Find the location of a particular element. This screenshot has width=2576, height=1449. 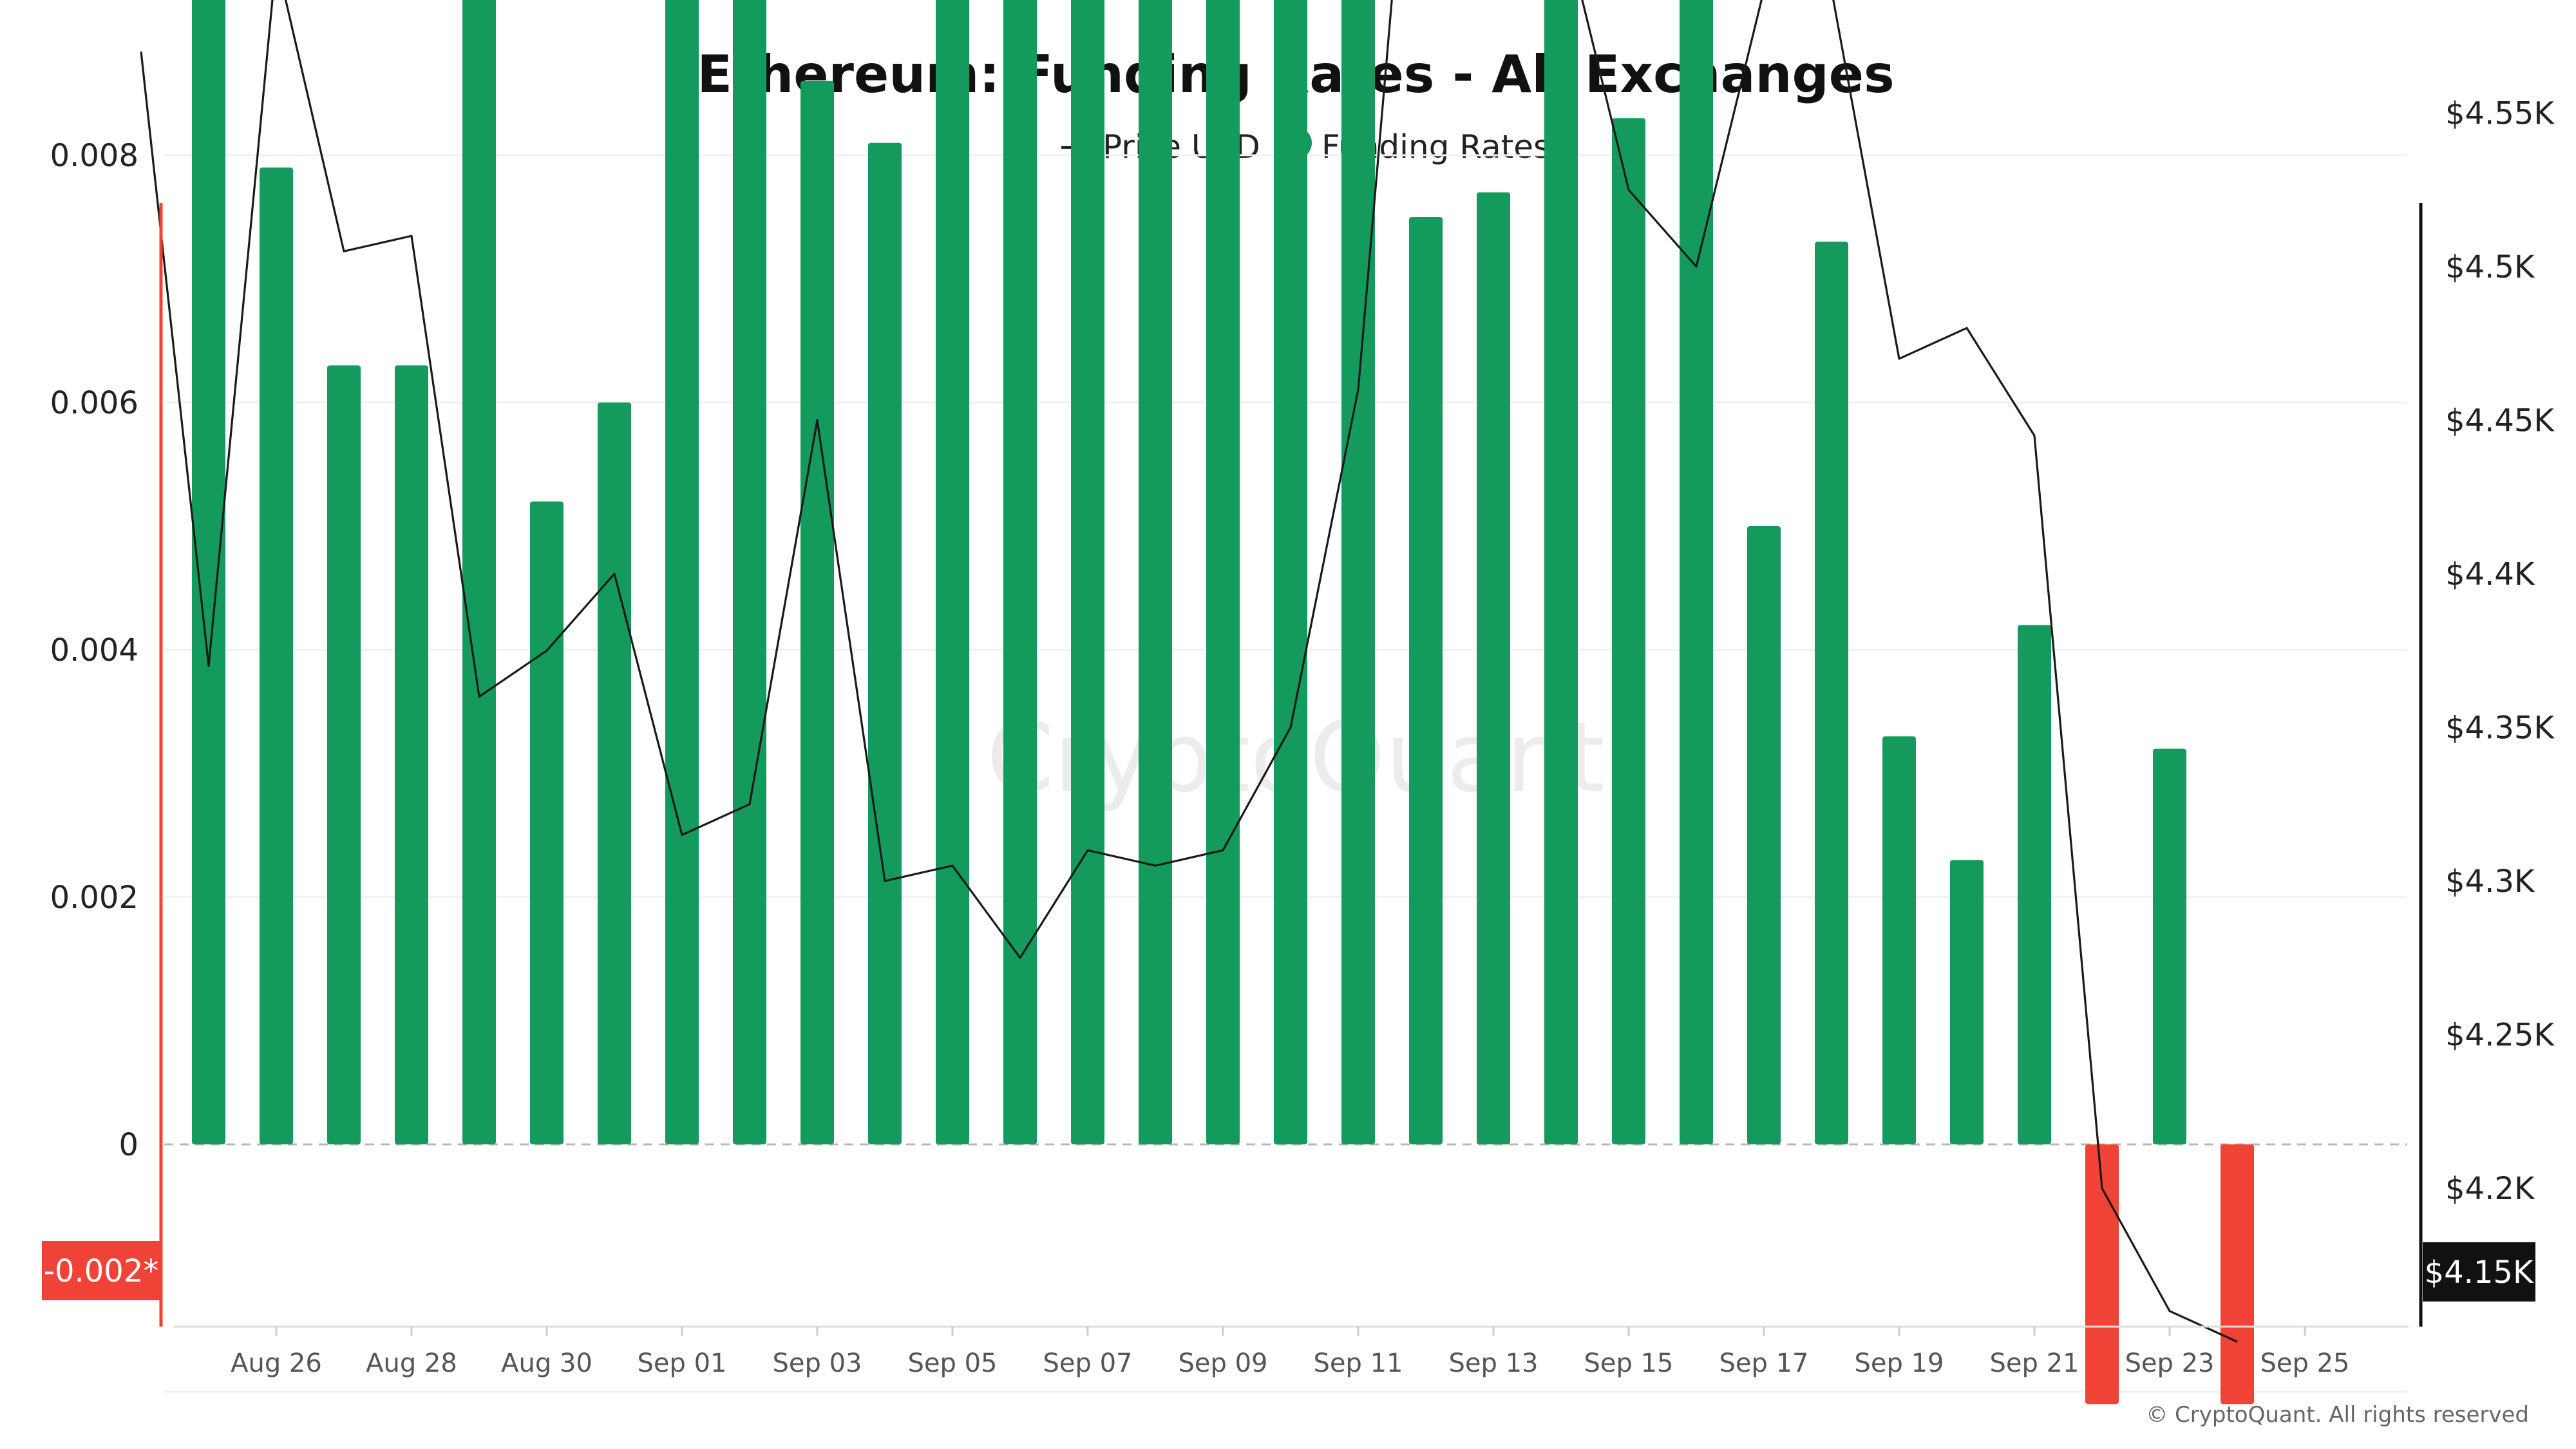

y-left-tick-label: 0.006 is located at coordinates (94, 403).